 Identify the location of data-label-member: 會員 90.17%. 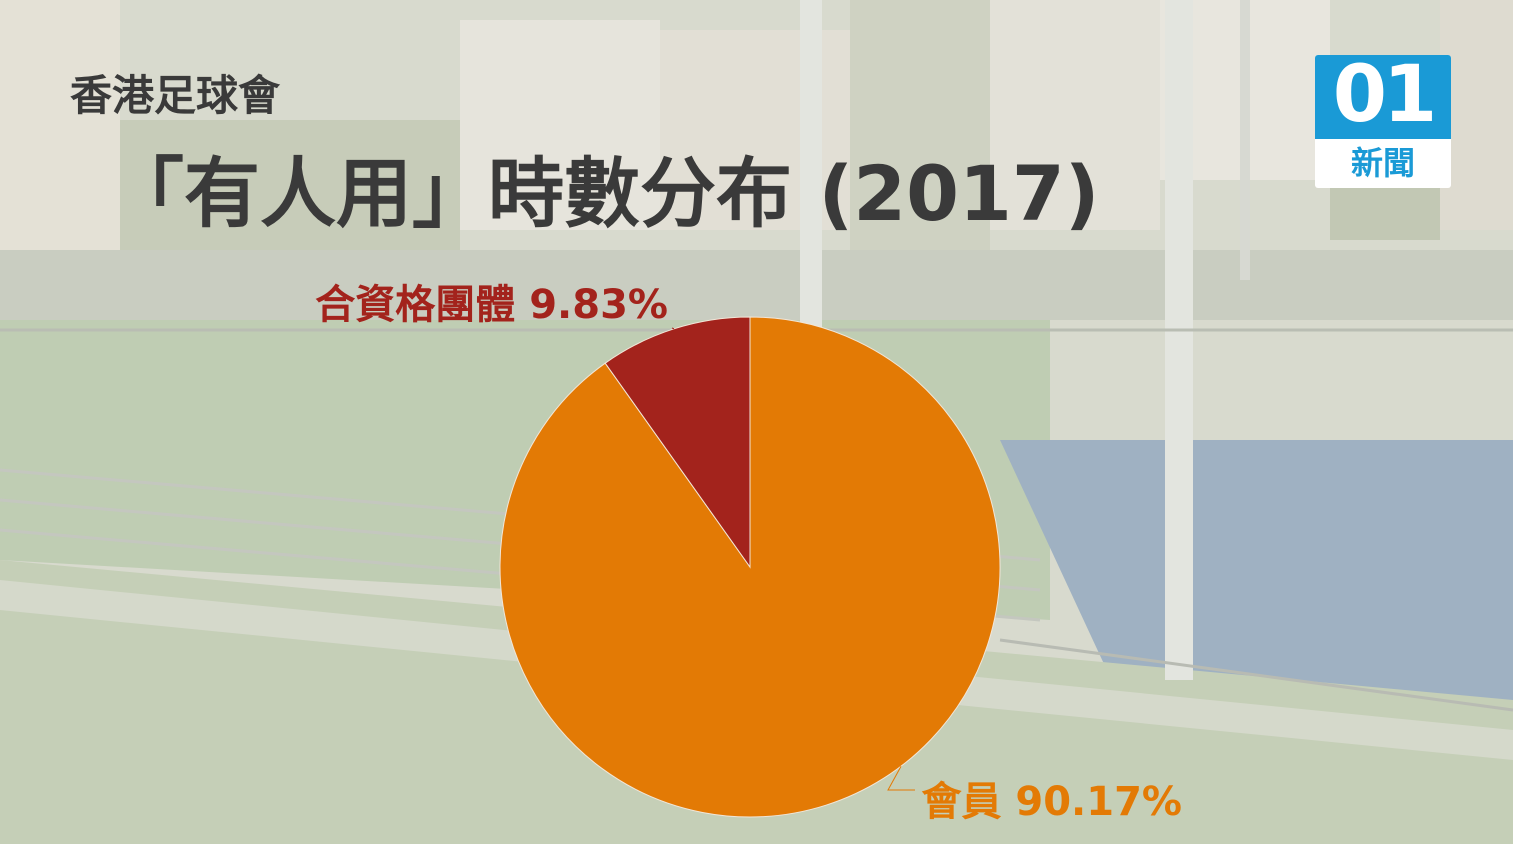
(1051, 802).